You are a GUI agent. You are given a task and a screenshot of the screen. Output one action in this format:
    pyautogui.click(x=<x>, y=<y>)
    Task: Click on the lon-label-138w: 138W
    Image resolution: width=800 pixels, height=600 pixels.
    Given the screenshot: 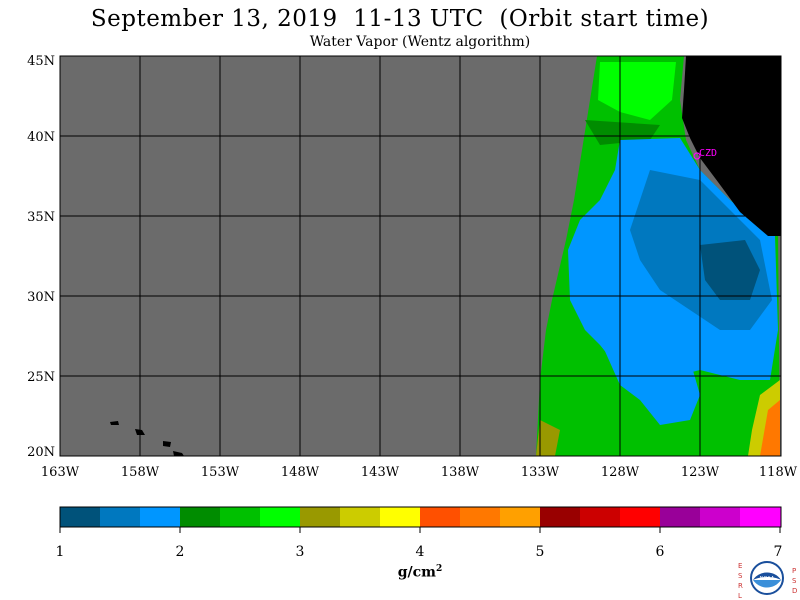 What is the action you would take?
    pyautogui.click(x=460, y=472)
    